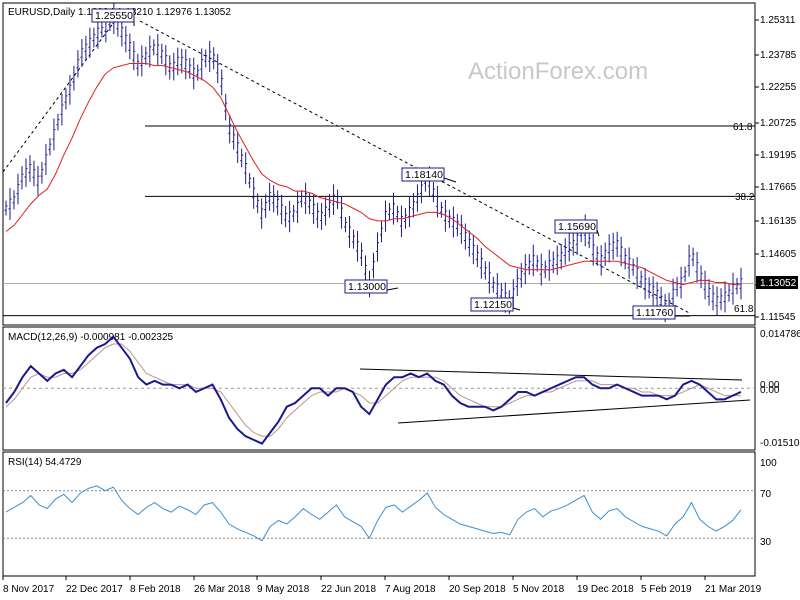 This screenshot has height=600, width=800. Describe the element at coordinates (766, 494) in the screenshot. I see `rsi-axis-label: 70` at that location.